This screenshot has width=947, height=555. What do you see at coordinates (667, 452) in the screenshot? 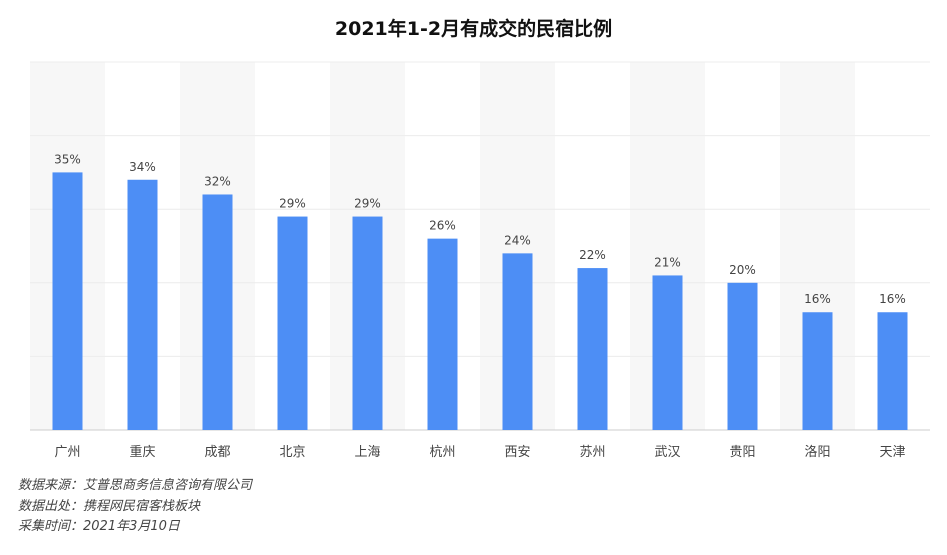
I see `x-tick-label: 武汉` at bounding box center [667, 452].